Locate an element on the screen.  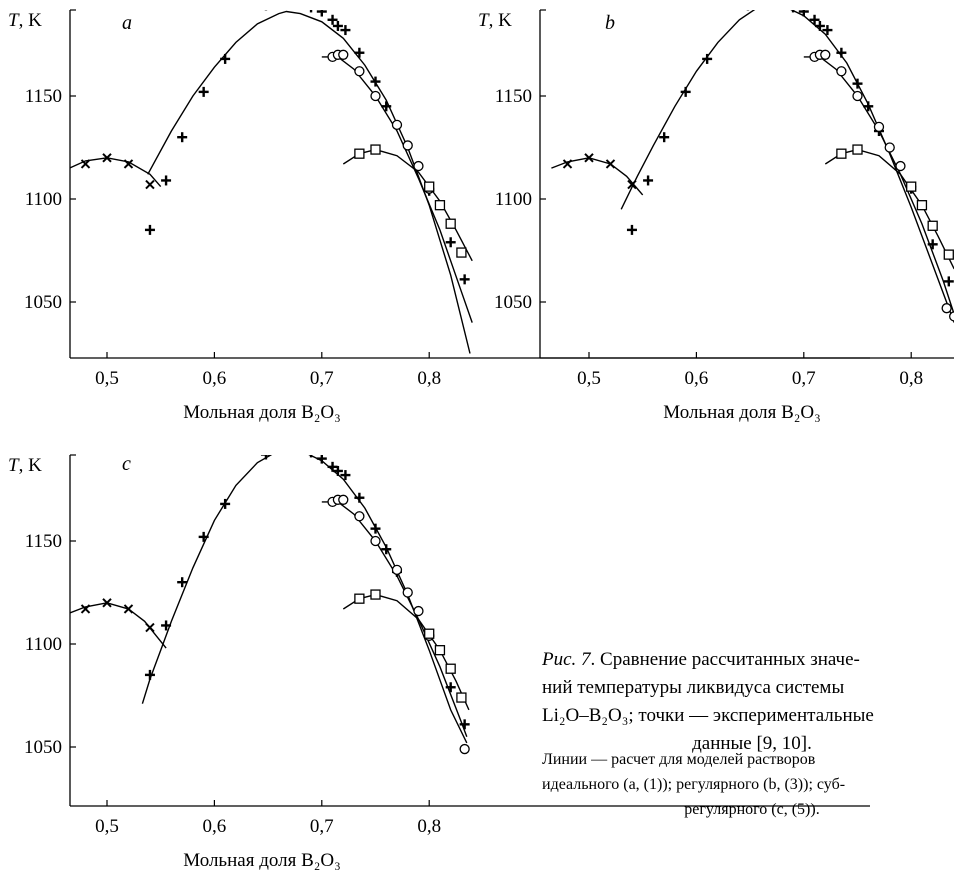
note-text-3: регулярного (c, (5)). is located at coordinates (752, 809).